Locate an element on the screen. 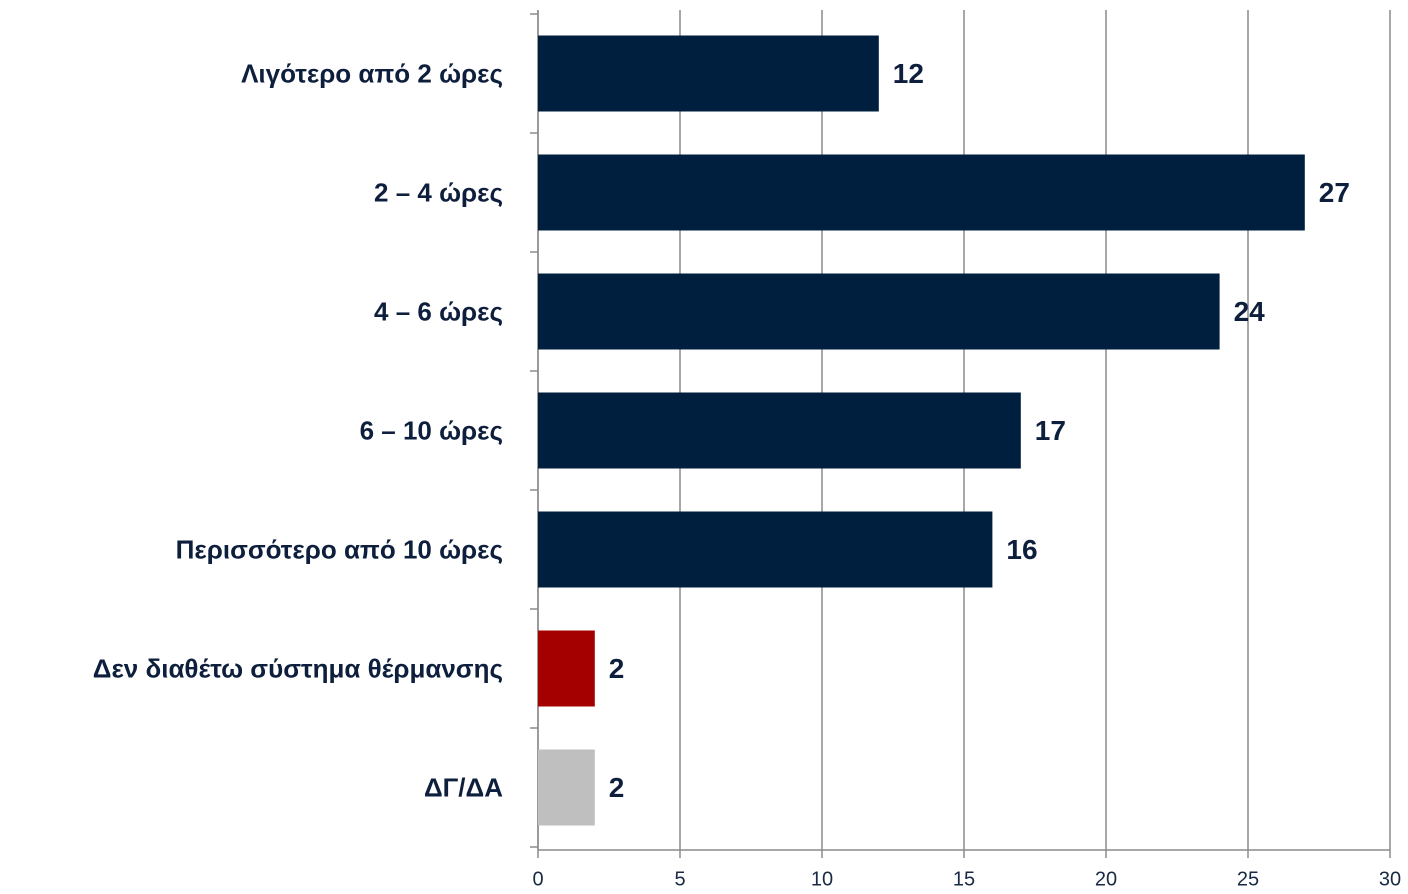 This screenshot has width=1408, height=894. category-label: 6 – 10 ώρες is located at coordinates (431, 430).